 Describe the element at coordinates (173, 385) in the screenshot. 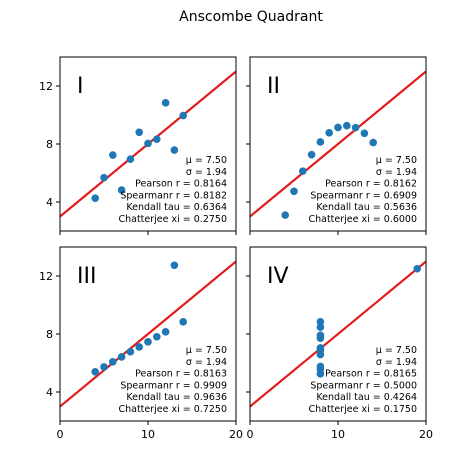

I see `stat-line: Spearmanr r = 0.9909` at that location.